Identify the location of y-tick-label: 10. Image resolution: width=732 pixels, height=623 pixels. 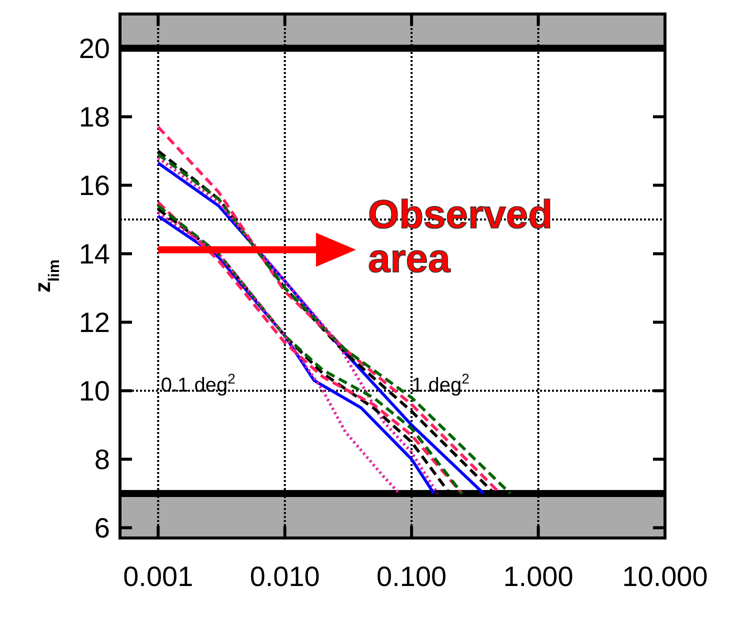
(94, 391).